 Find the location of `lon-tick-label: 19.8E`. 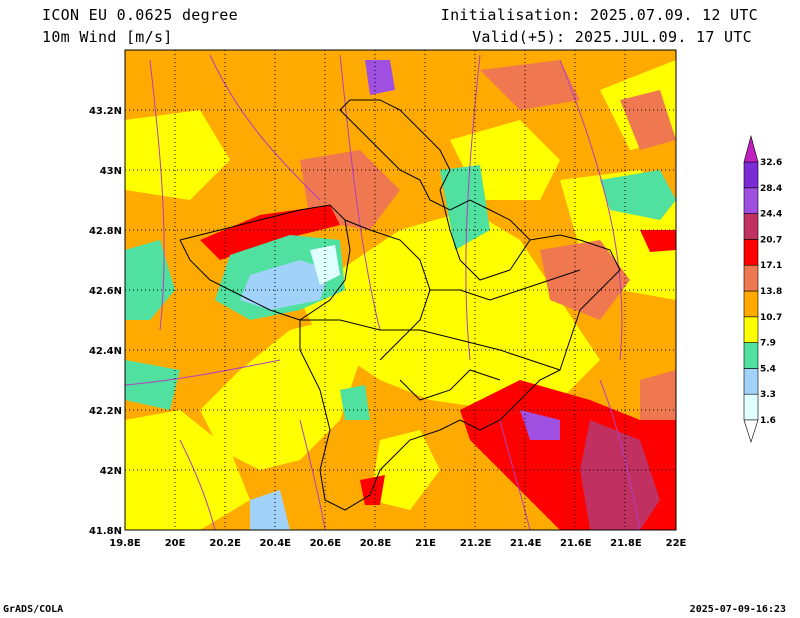

lon-tick-label: 19.8E is located at coordinates (125, 543).